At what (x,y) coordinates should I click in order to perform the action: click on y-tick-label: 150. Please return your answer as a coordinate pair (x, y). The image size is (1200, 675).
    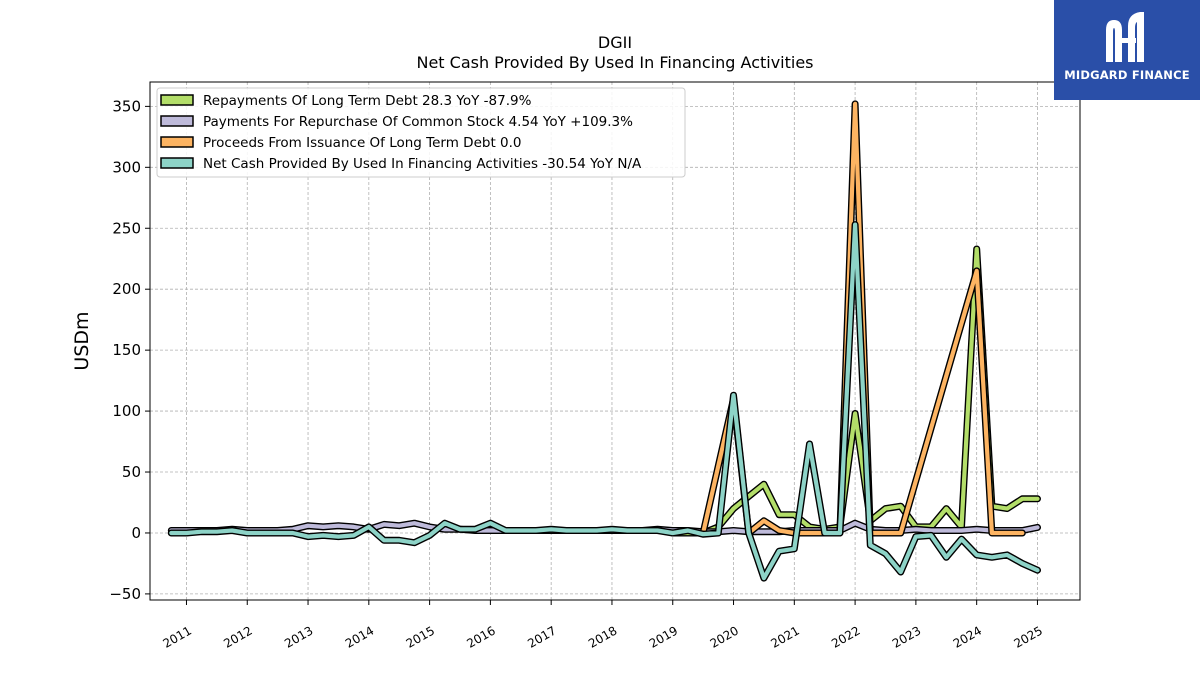
    Looking at the image, I should click on (126, 350).